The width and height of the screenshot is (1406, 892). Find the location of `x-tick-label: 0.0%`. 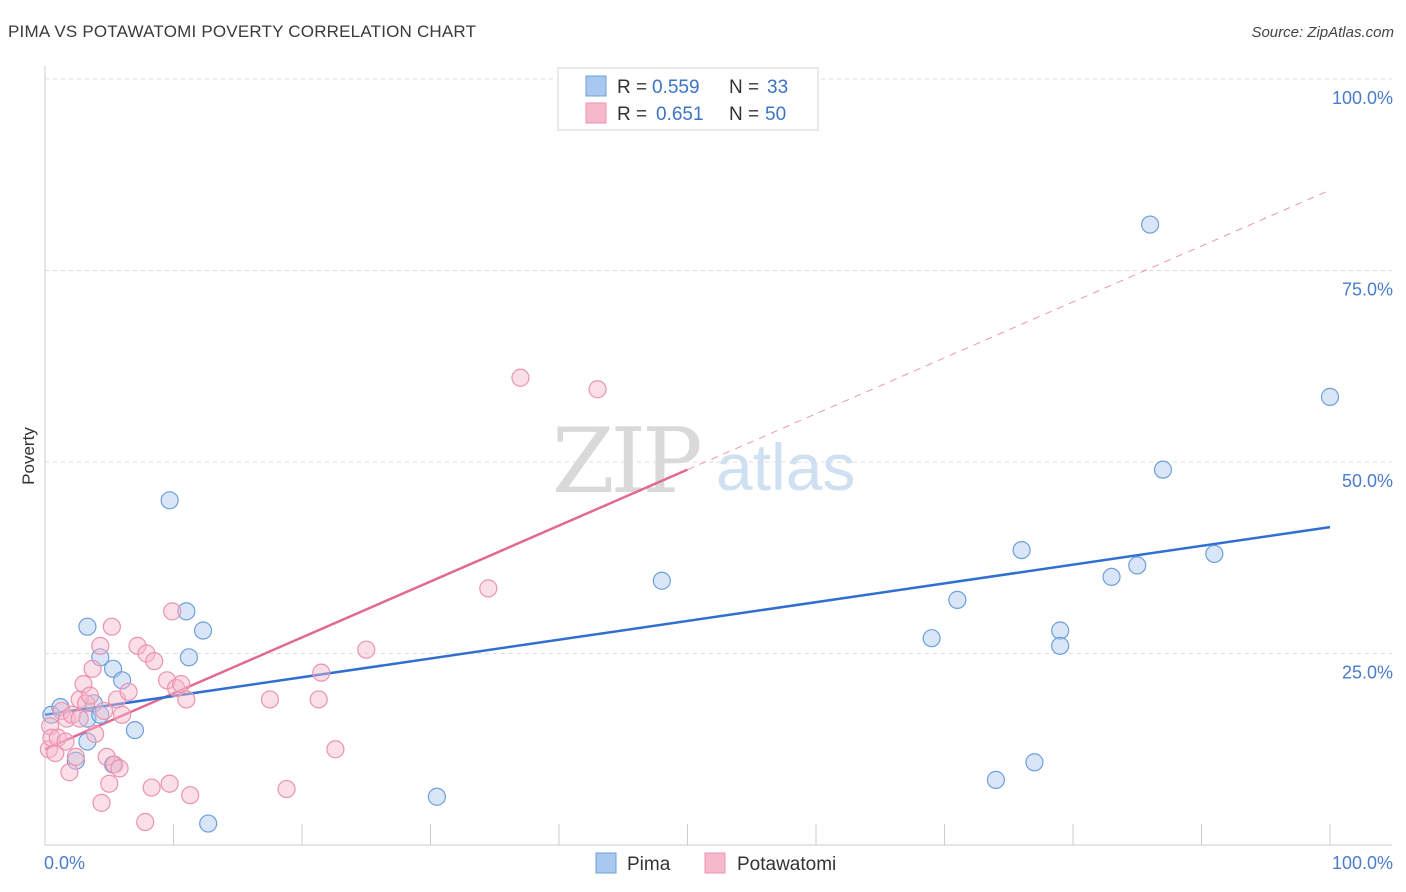

x-tick-label: 0.0% is located at coordinates (64, 863).